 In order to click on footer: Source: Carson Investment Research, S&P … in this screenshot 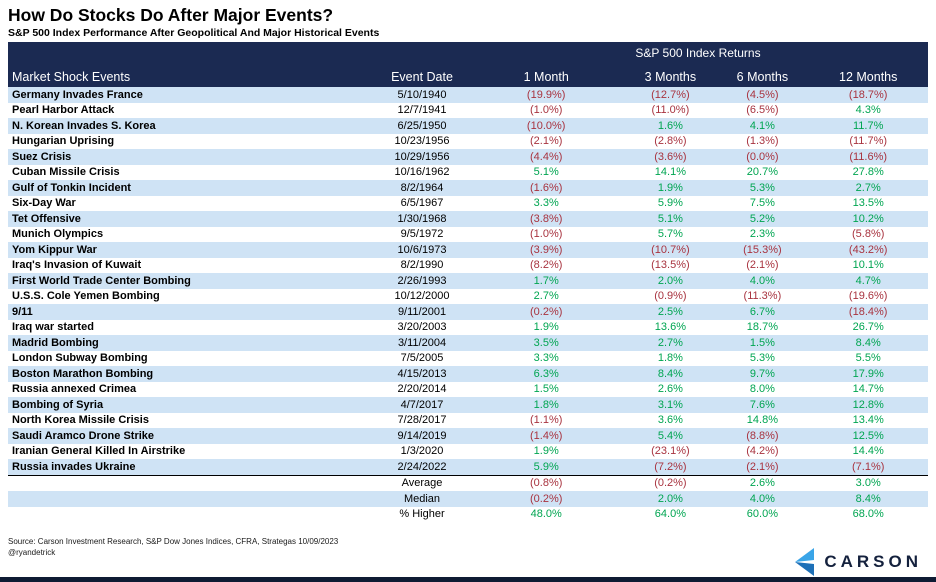, I will do `click(173, 547)`.